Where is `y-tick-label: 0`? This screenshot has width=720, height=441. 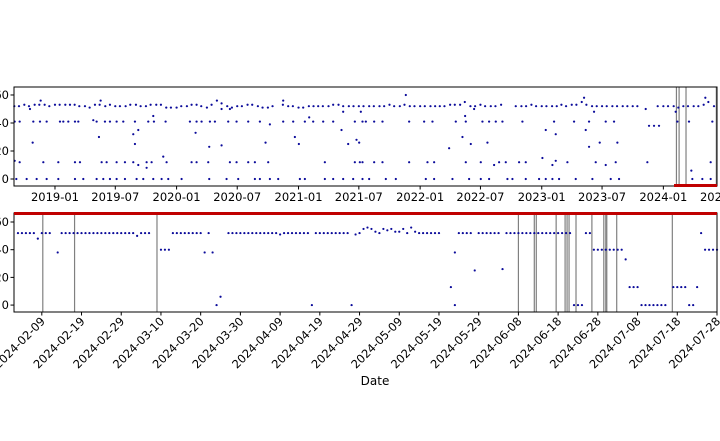
y-tick-label: 0 is located at coordinates (5, 179).